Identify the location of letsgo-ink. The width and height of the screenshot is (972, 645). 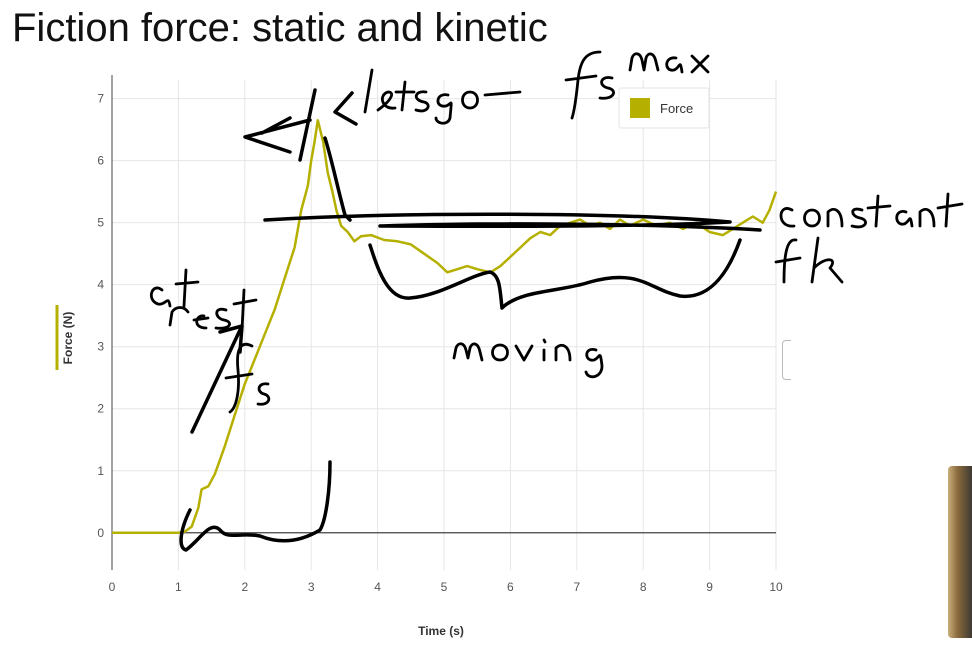
(442, 96).